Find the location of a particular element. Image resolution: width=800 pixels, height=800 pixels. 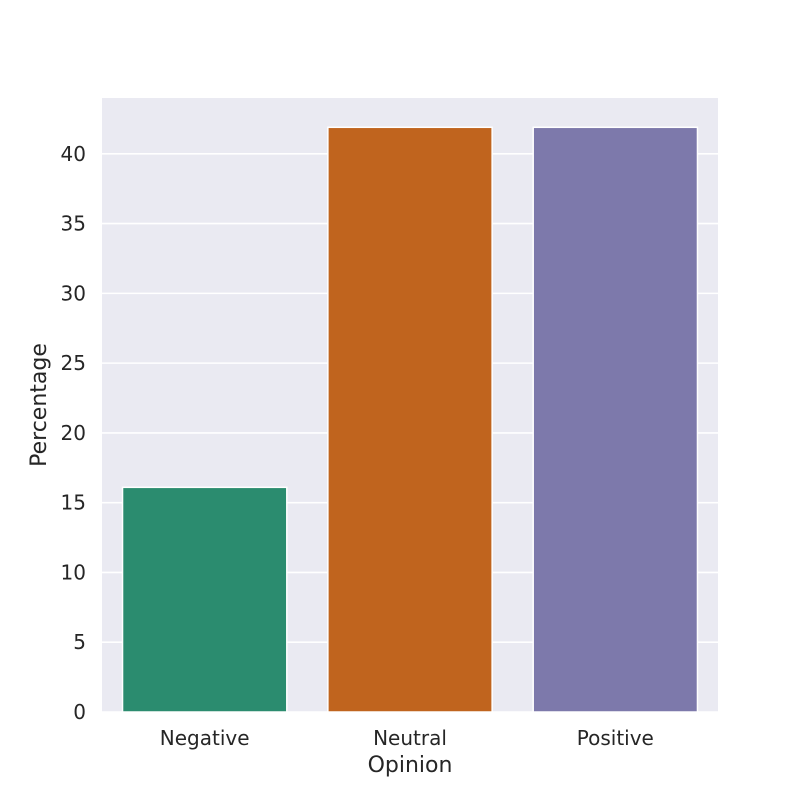

x-tick-labels: Negative Neutral Positive is located at coordinates (407, 738).